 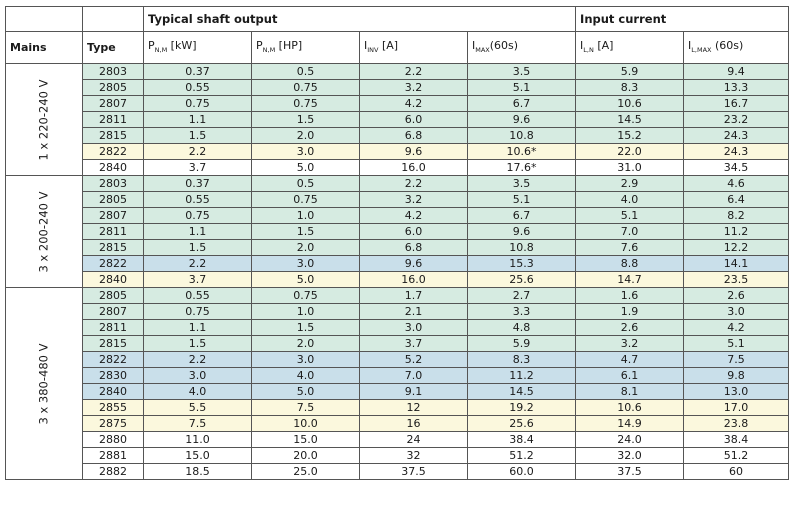 I want to click on cell-ilmax: 7.5, so click(x=736, y=359).